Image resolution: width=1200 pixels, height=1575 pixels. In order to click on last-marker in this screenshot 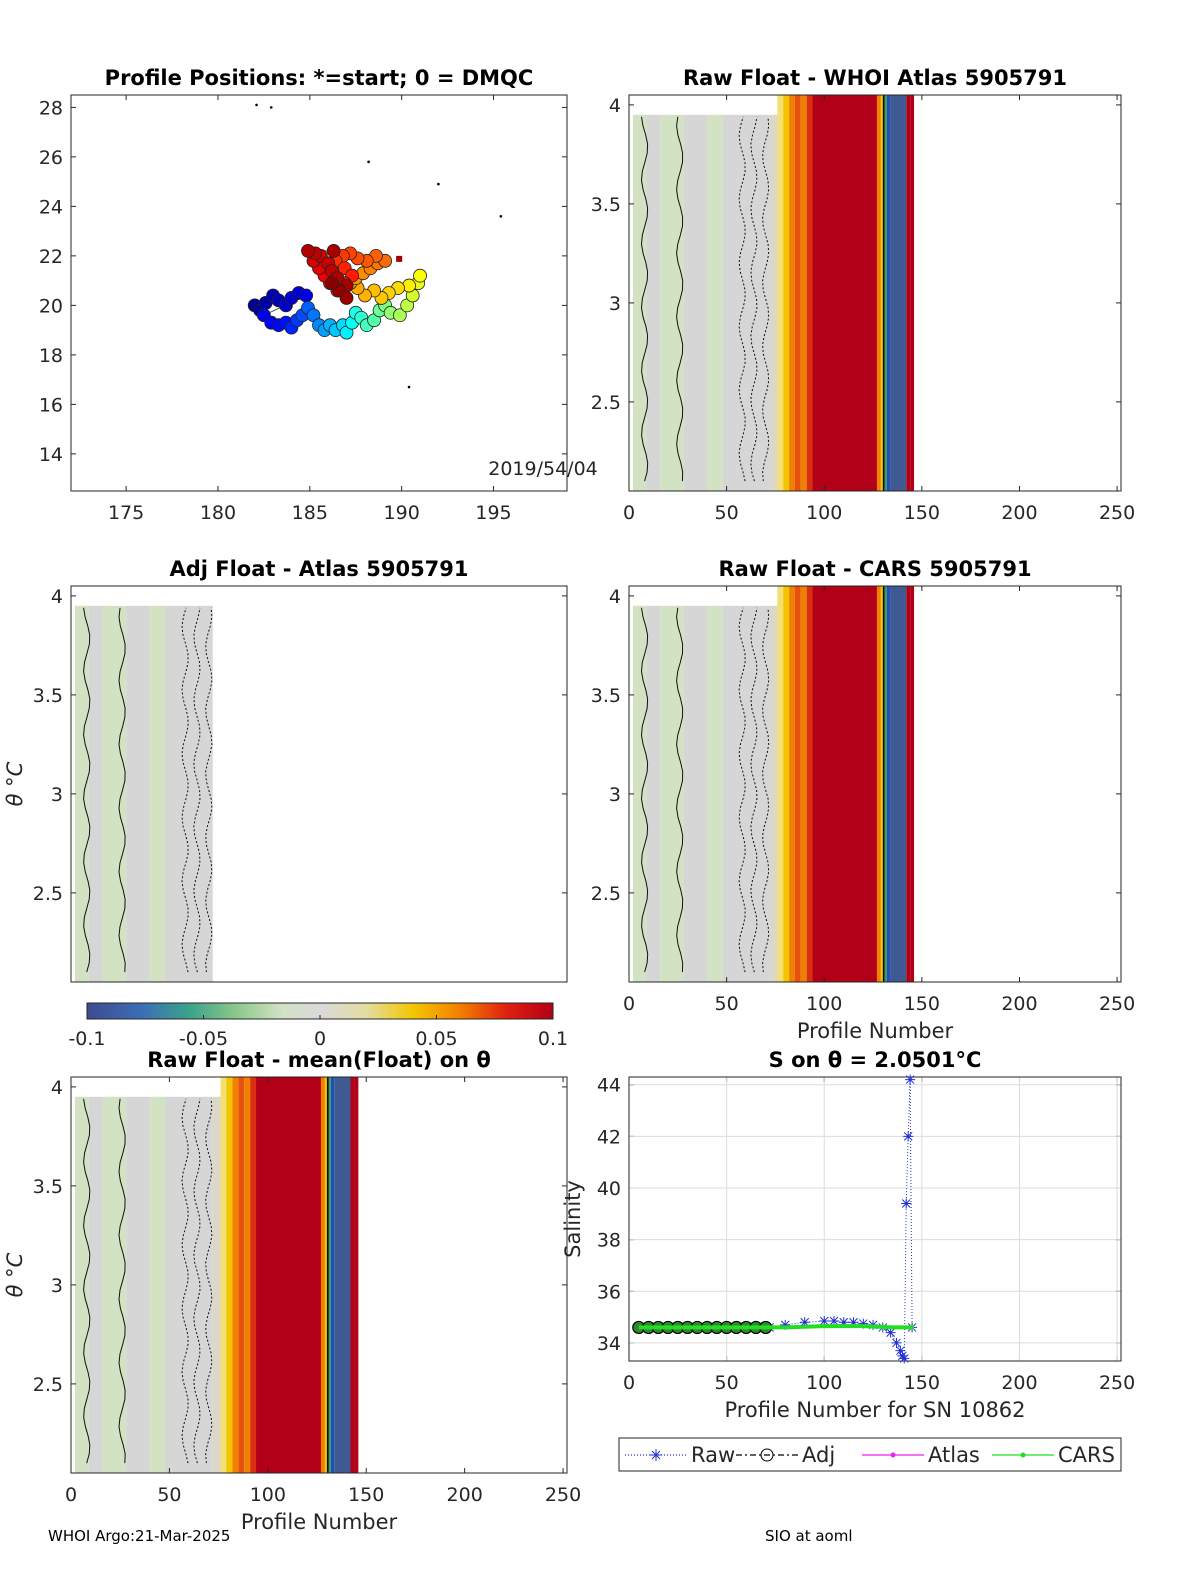, I will do `click(399, 258)`.